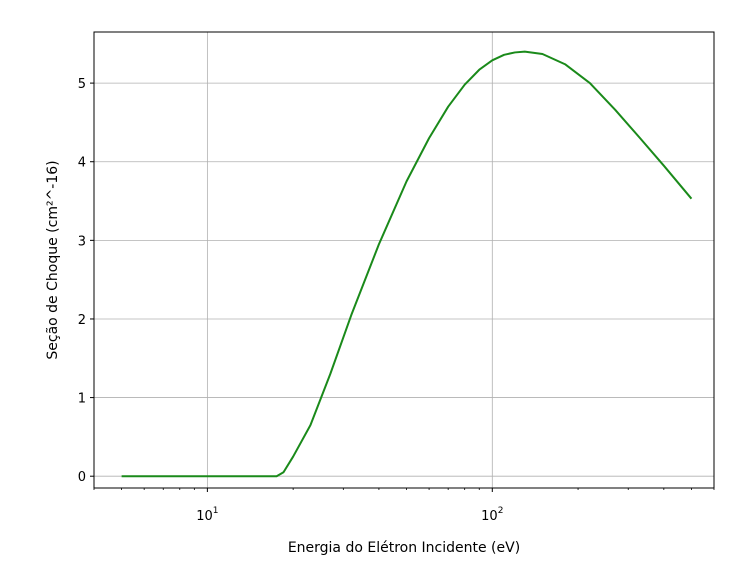  I want to click on y-axis-ticks: 0 1 2 3 4 5, so click(86, 281).